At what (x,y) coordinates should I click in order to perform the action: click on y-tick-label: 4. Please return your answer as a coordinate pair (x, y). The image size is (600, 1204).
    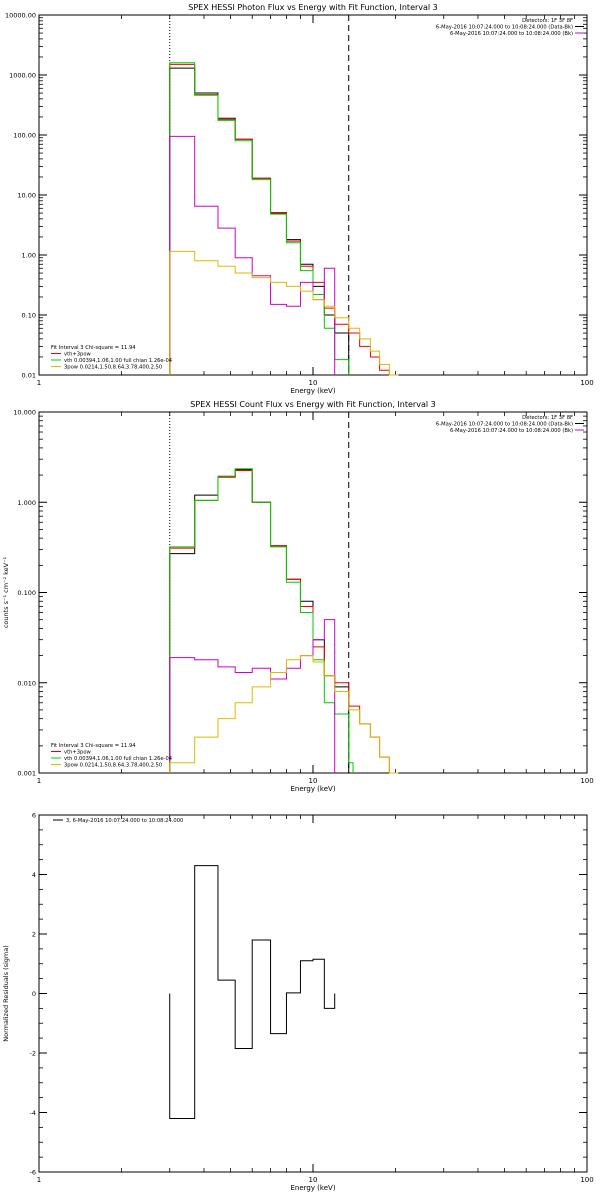
    Looking at the image, I should click on (34, 875).